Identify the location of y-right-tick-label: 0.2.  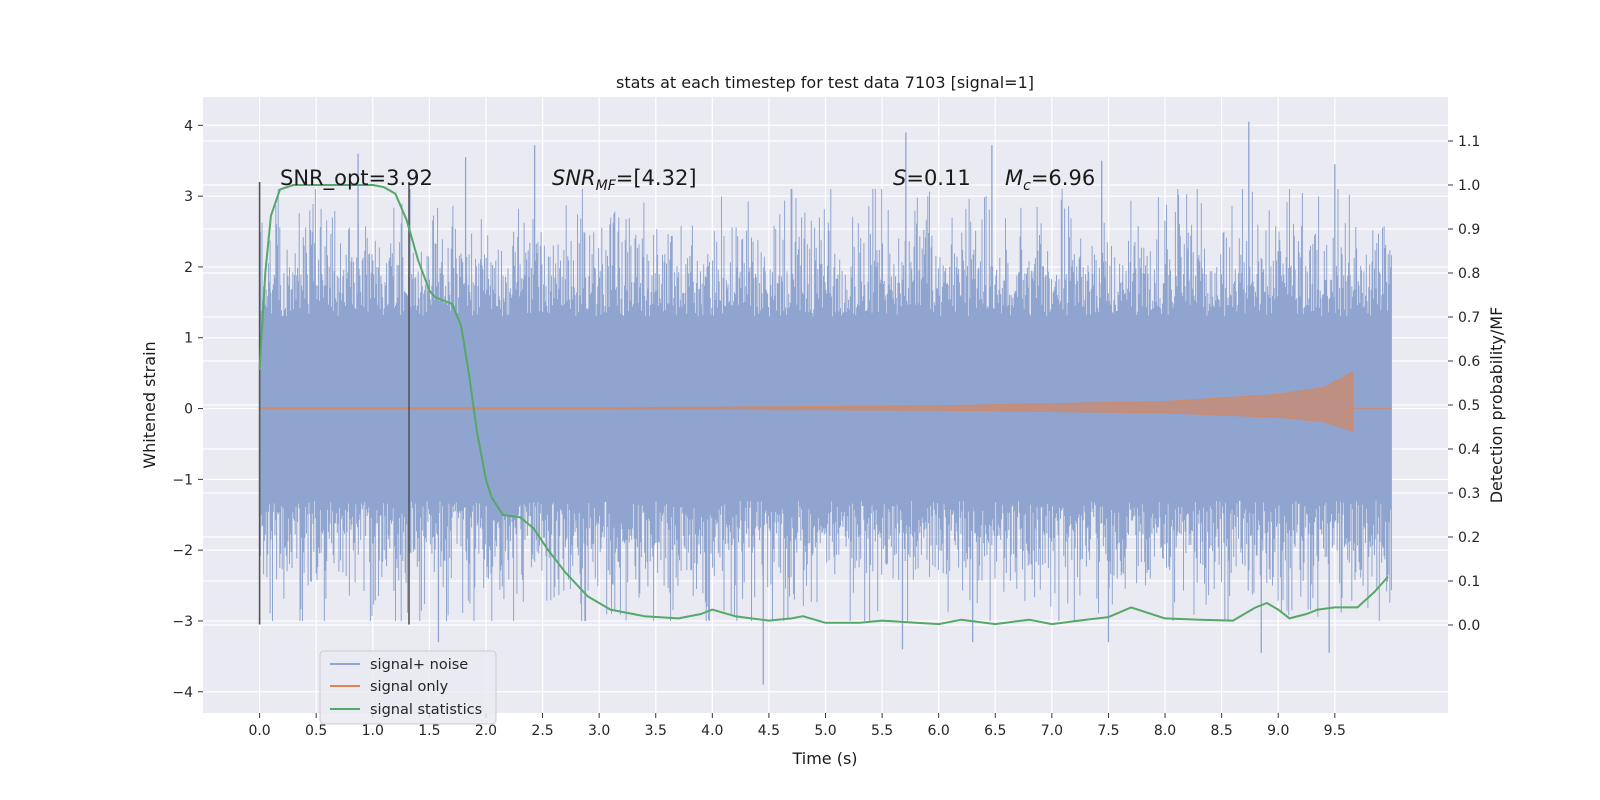
(1469, 538).